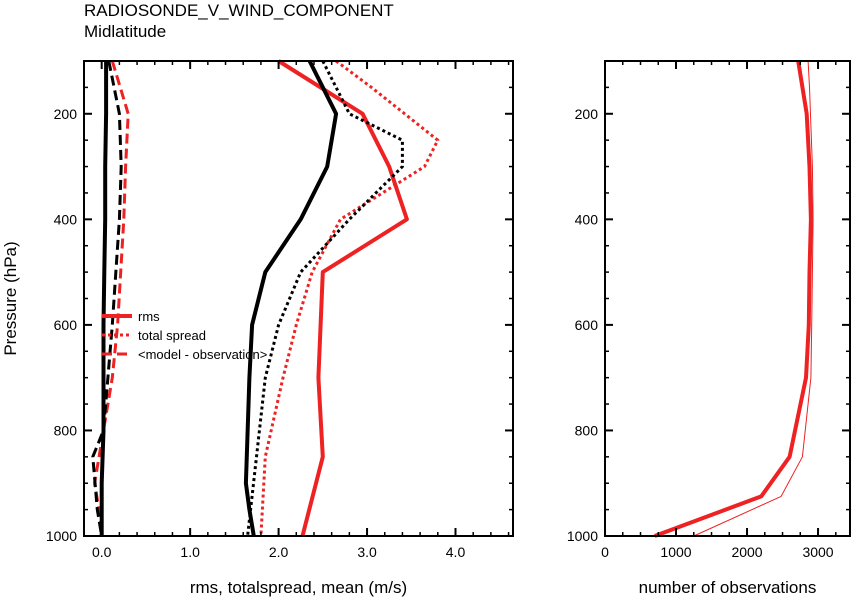 The width and height of the screenshot is (856, 600). Describe the element at coordinates (675, 552) in the screenshot. I see `x-tick-label: 1000` at that location.